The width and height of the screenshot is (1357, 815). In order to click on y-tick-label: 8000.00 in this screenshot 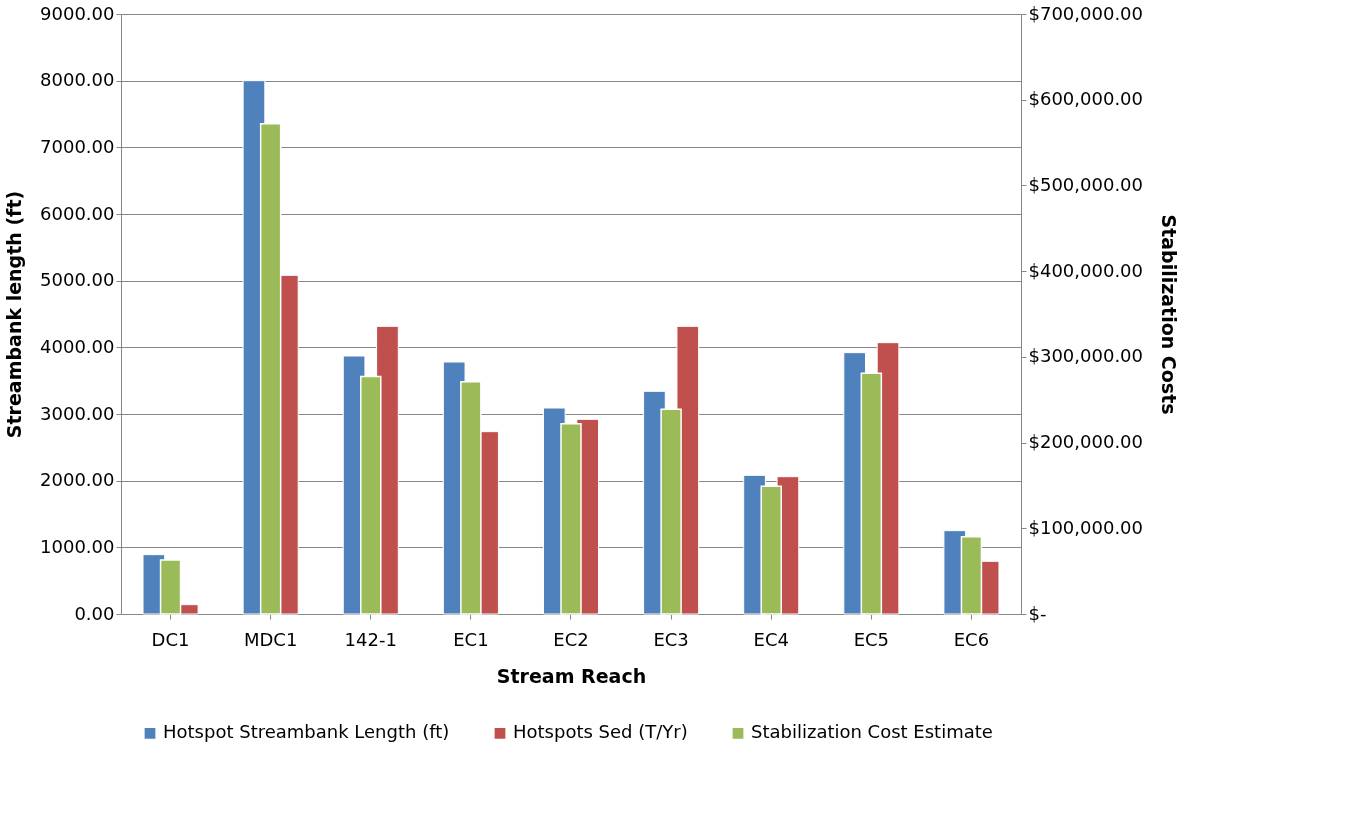, I will do `click(77, 80)`.